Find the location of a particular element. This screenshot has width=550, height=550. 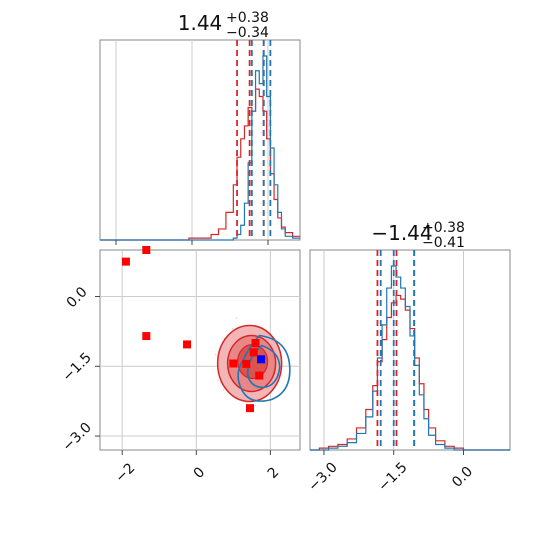

scatter-frame is located at coordinates (200, 350).